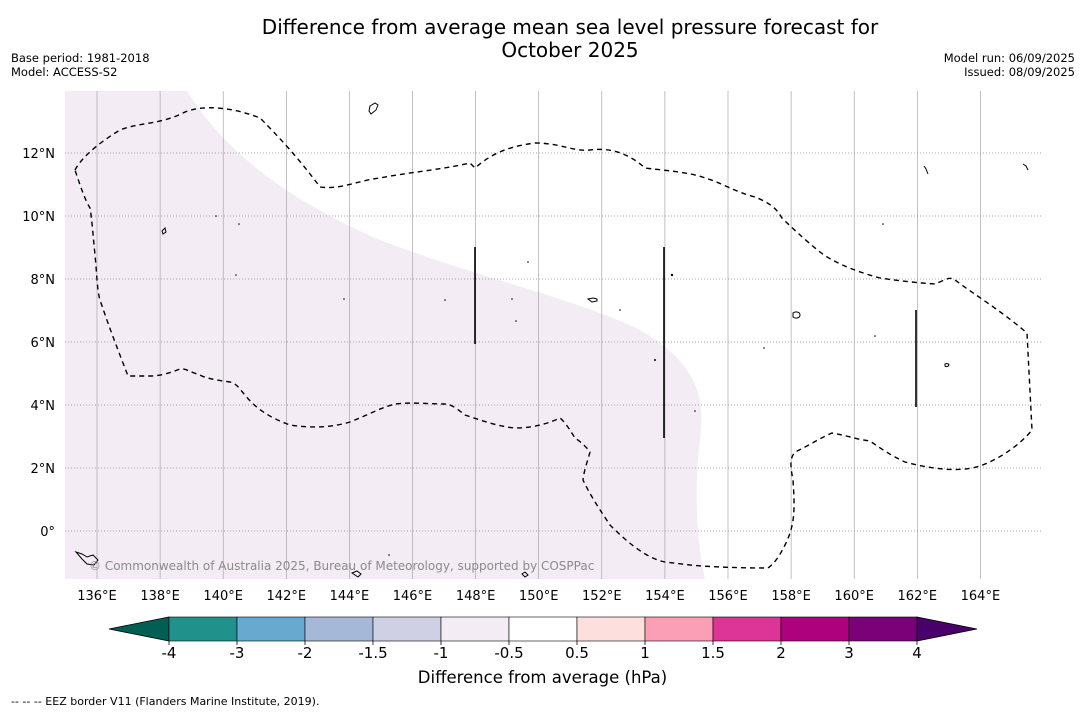 Image resolution: width=1085 pixels, height=713 pixels. What do you see at coordinates (305, 653) in the screenshot?
I see `colorbar-tick-label: -2` at bounding box center [305, 653].